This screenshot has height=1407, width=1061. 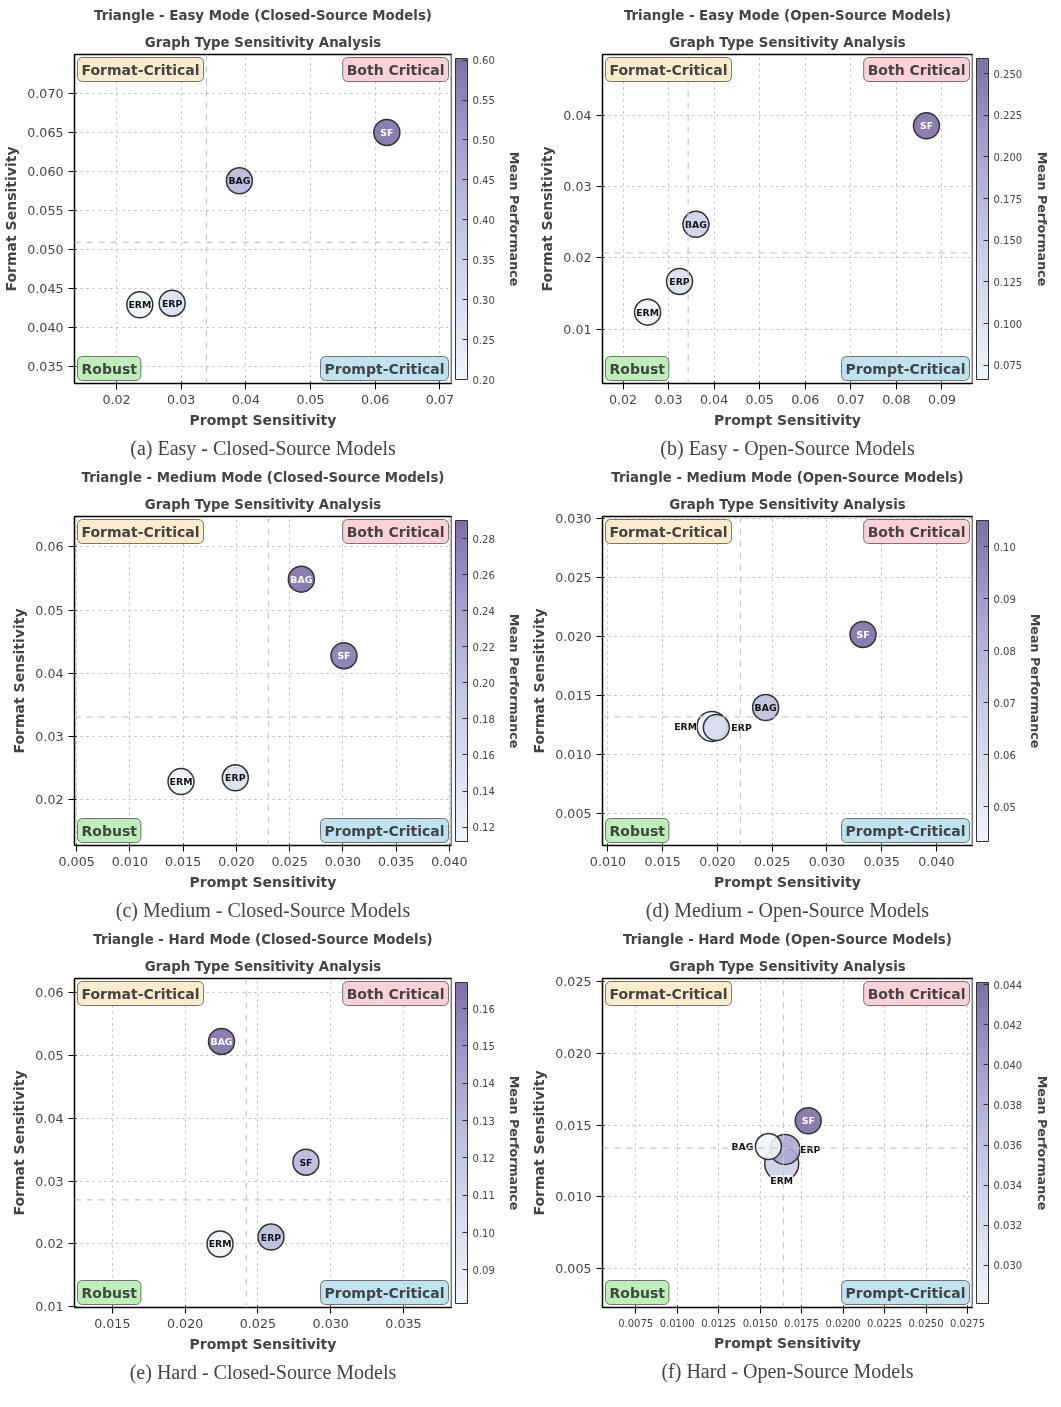 What do you see at coordinates (1008, 241) in the screenshot?
I see `color-bar-label: 0.150` at bounding box center [1008, 241].